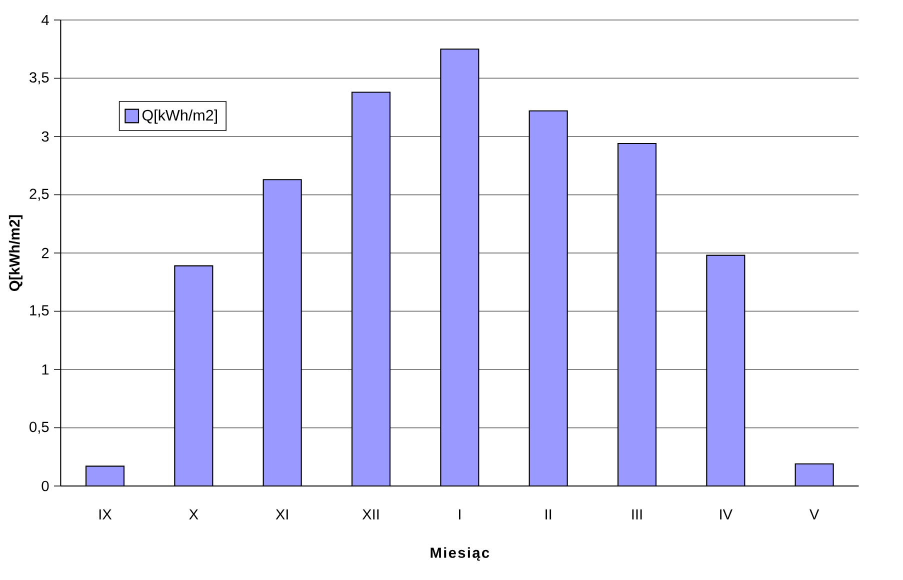 Image resolution: width=903 pixels, height=580 pixels. Describe the element at coordinates (39, 428) in the screenshot. I see `y-tick-label: 0,5` at that location.